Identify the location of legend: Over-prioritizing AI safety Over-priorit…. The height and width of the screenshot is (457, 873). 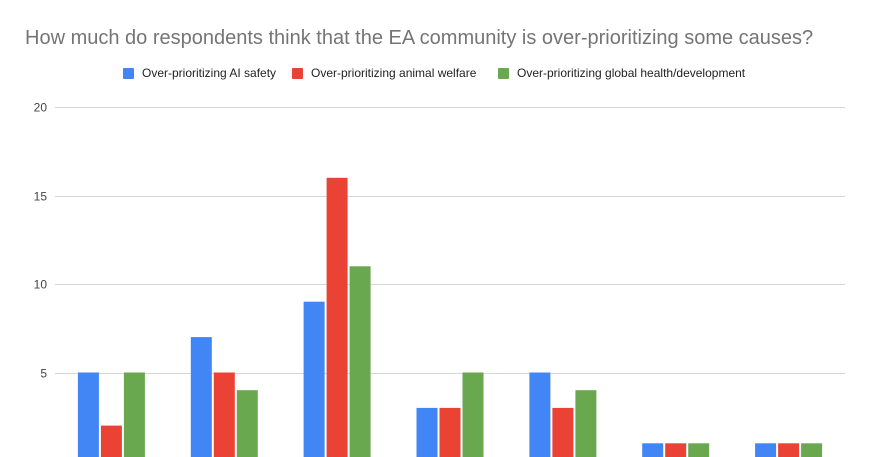
(436, 75).